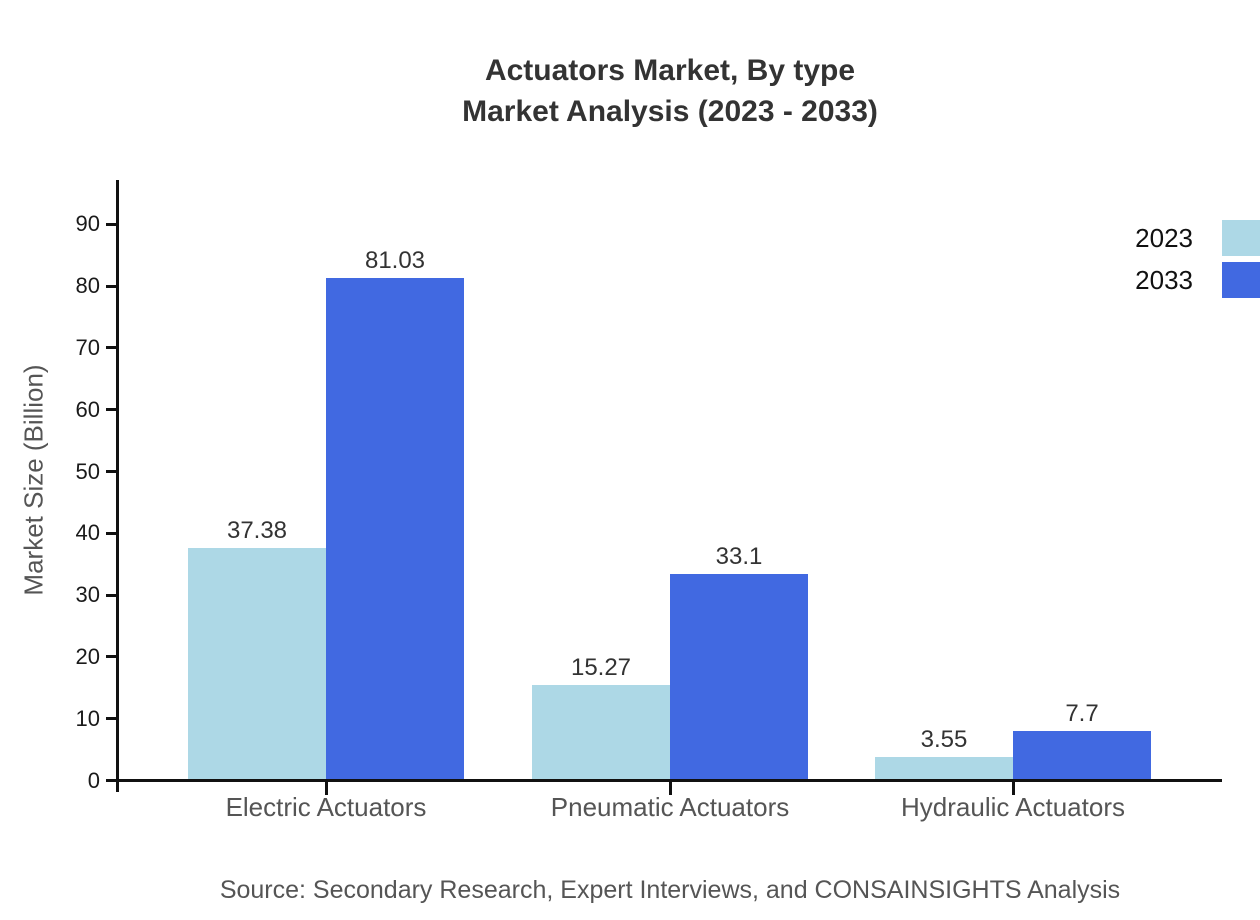 The height and width of the screenshot is (920, 1260). I want to click on y-tick-label-30: 30, so click(87, 595).